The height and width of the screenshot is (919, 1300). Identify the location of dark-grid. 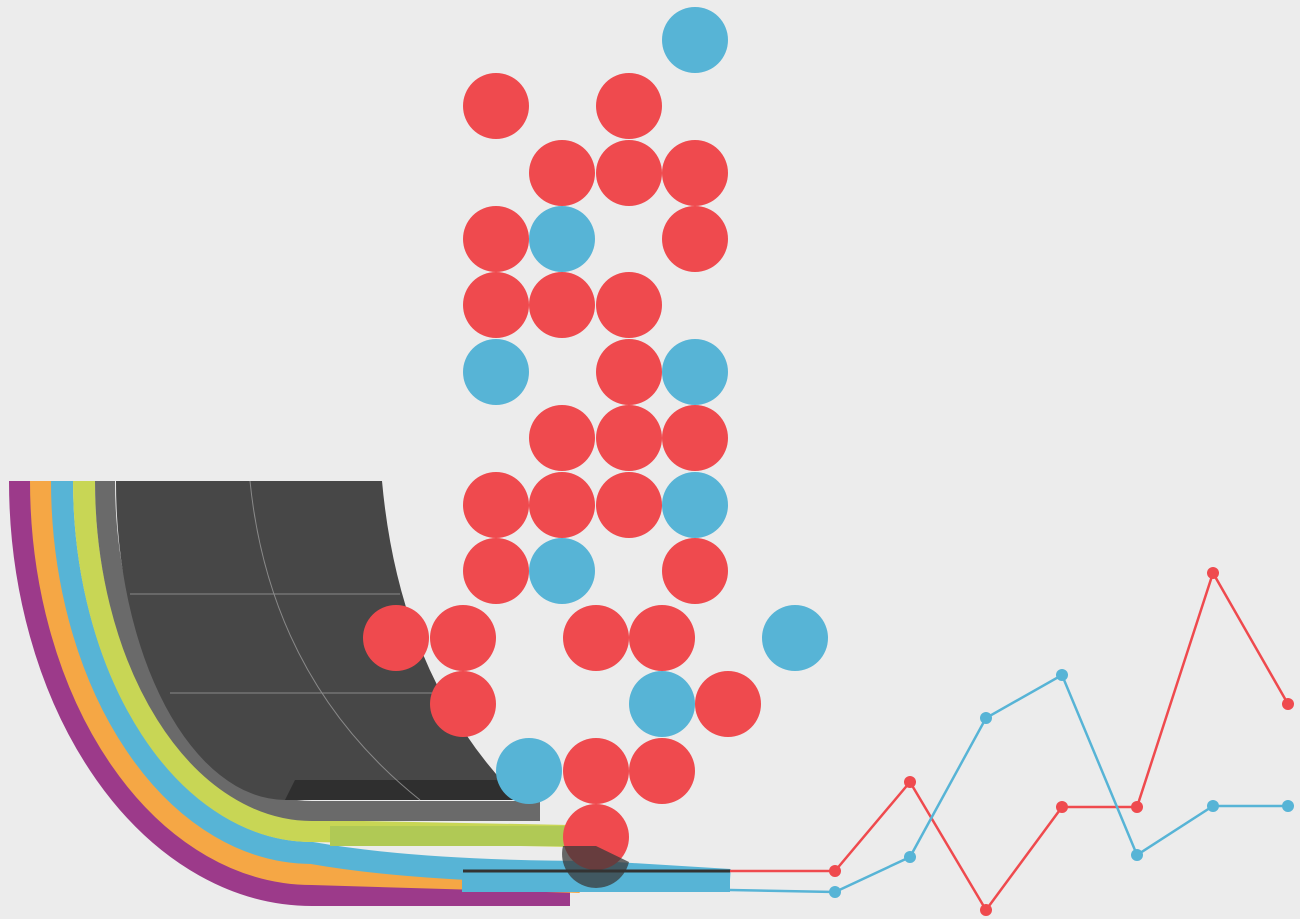
(295, 640).